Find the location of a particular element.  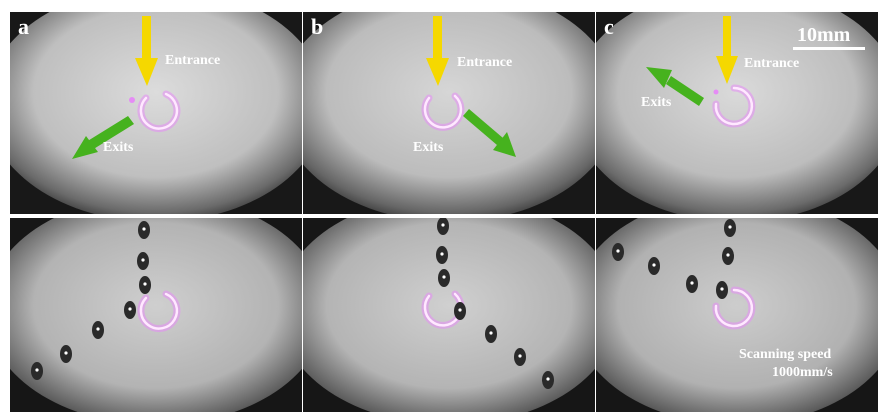

panel-label: b is located at coordinates (317, 26).